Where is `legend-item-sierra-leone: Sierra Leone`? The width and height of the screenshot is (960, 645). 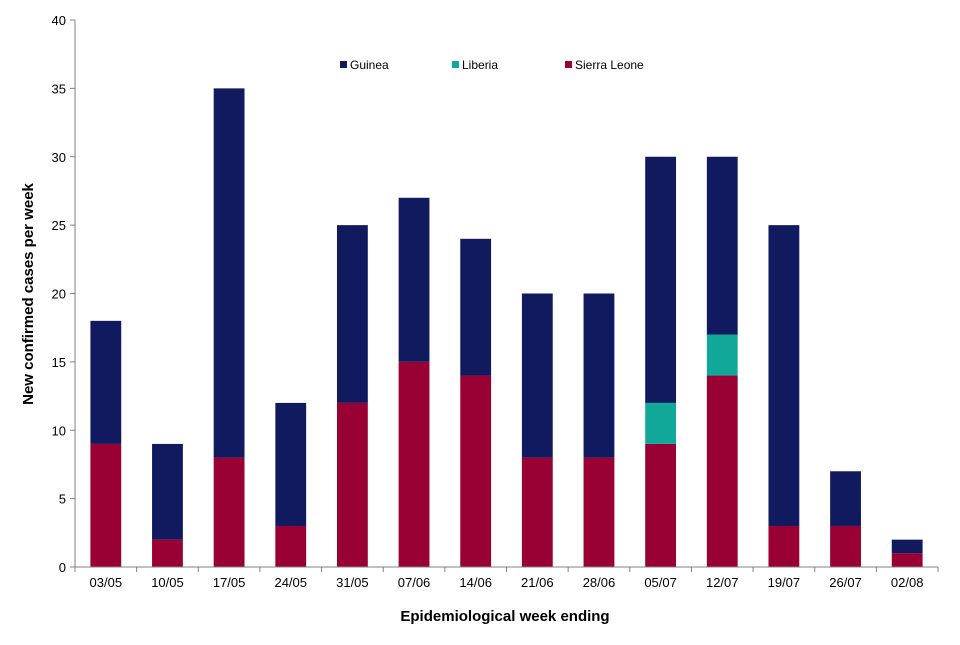 legend-item-sierra-leone: Sierra Leone is located at coordinates (604, 65).